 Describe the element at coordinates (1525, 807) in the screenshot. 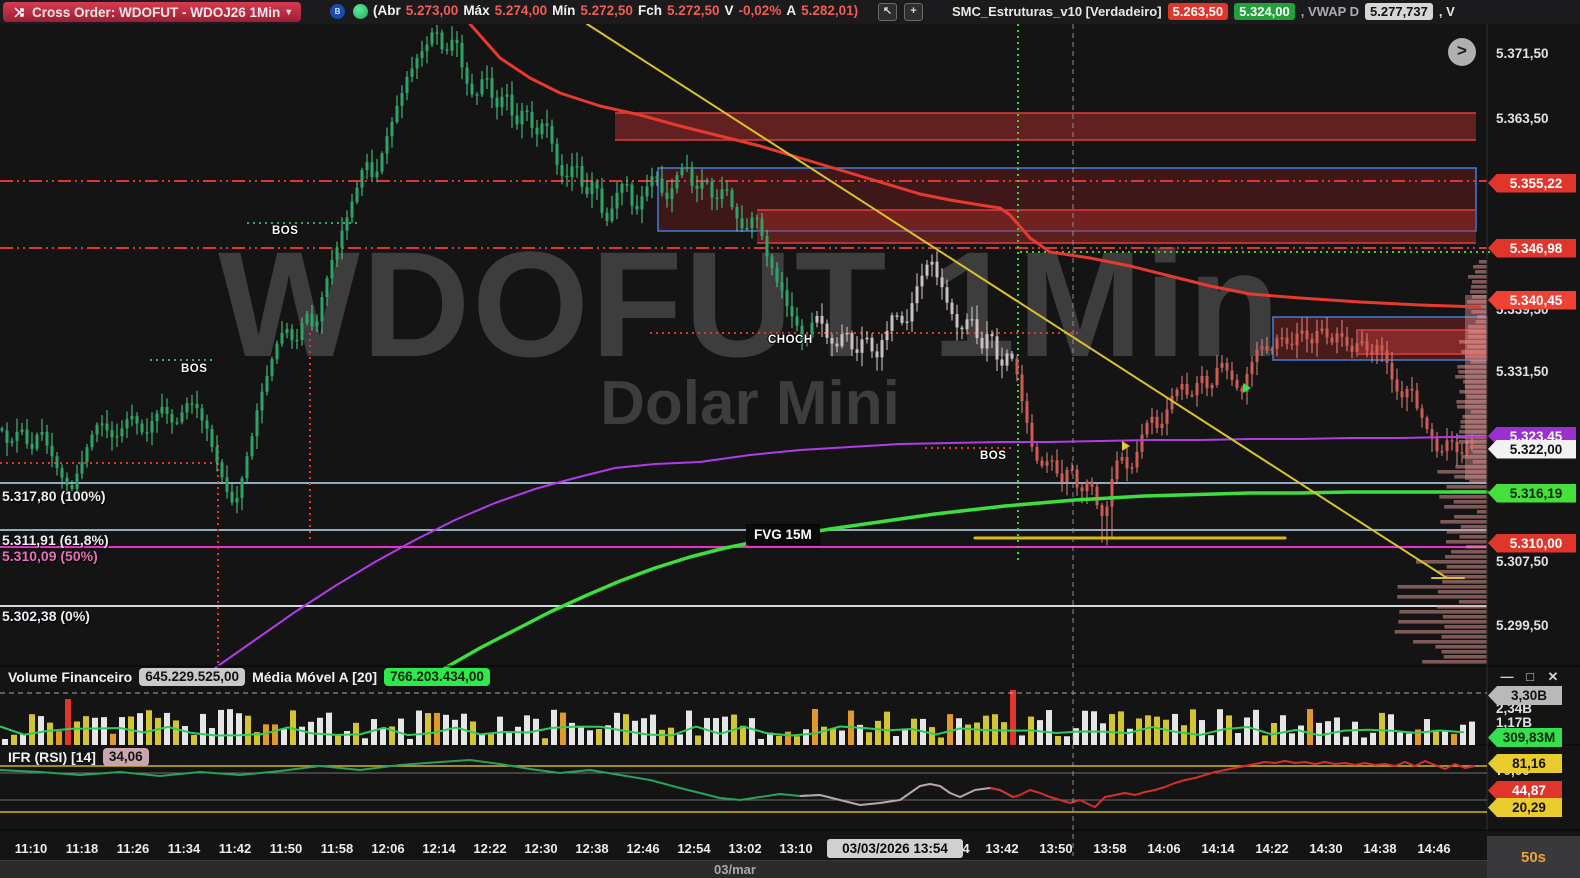

I see `rsi-axis-label-badge: 20,29` at that location.